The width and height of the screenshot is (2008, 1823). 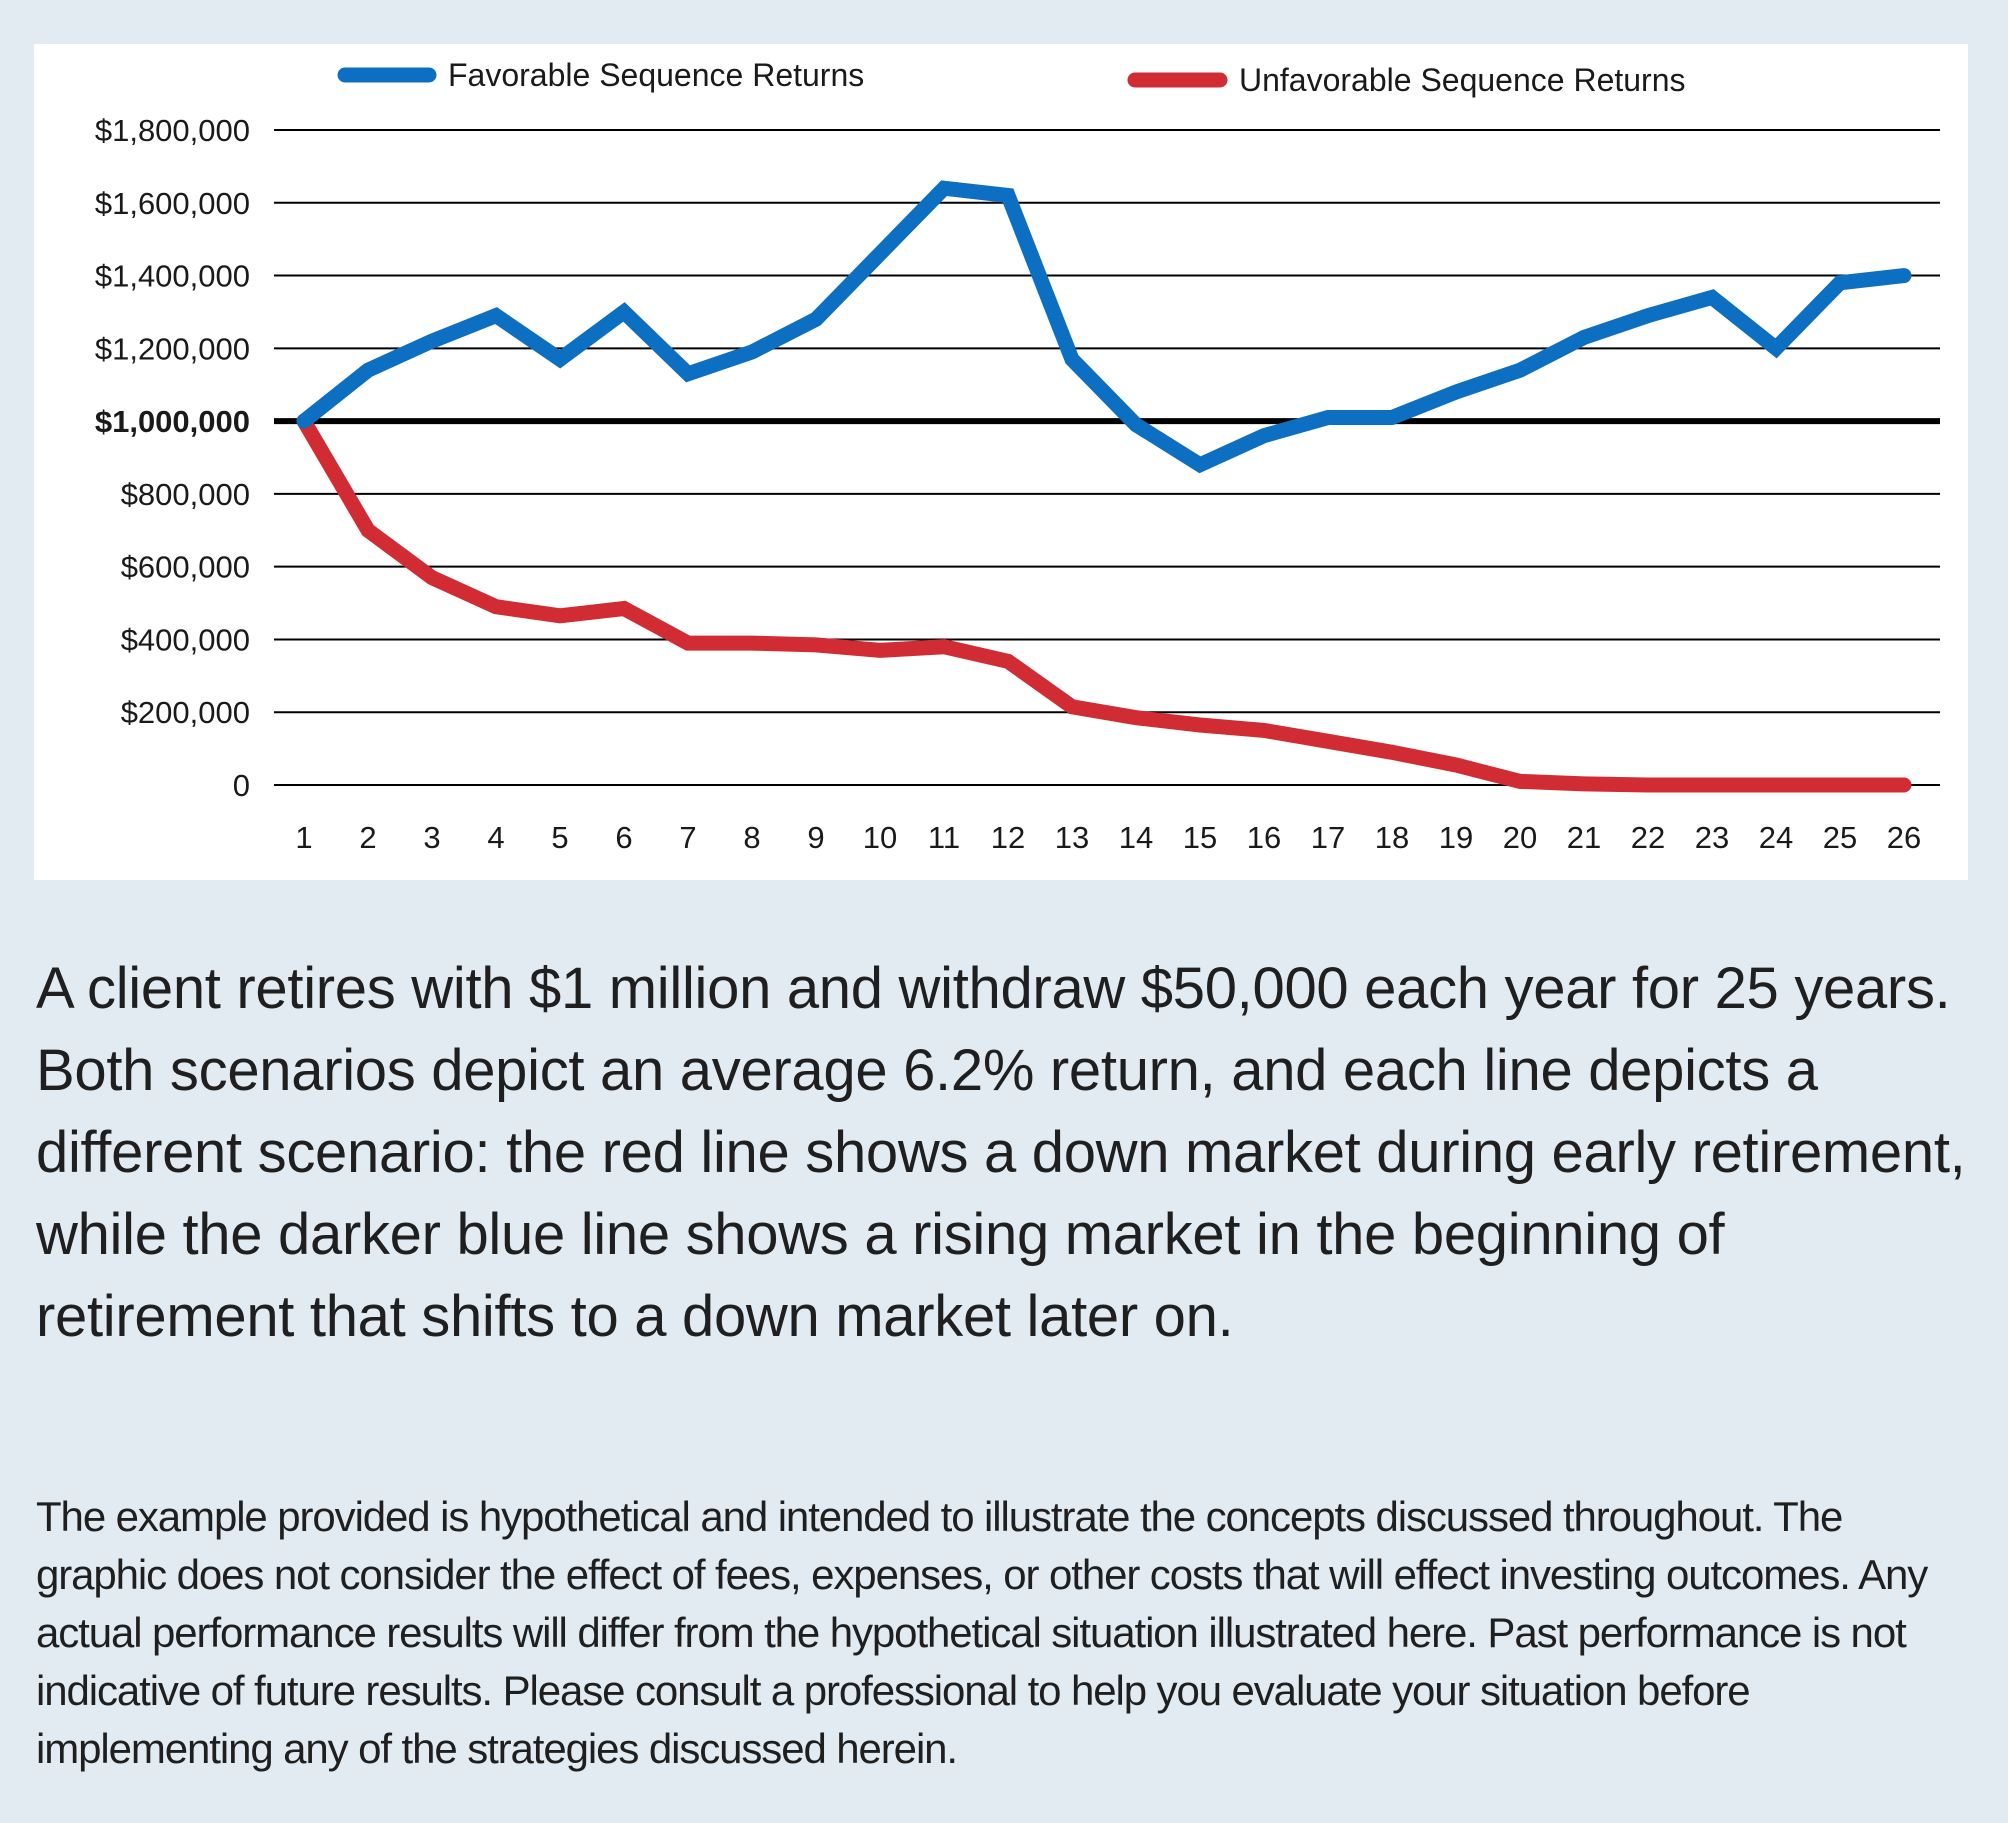 What do you see at coordinates (1328, 837) in the screenshot?
I see `x-tick-label: 17` at bounding box center [1328, 837].